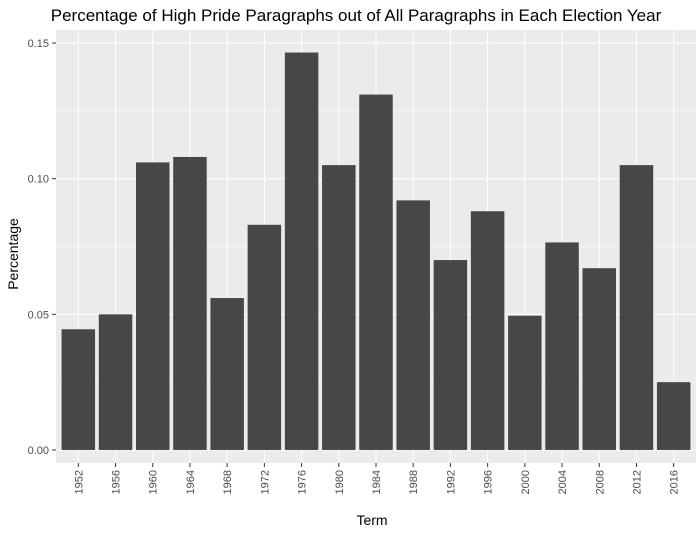 This screenshot has height=535, width=700. Describe the element at coordinates (191, 482) in the screenshot. I see `x-tick-label: 1964` at that location.